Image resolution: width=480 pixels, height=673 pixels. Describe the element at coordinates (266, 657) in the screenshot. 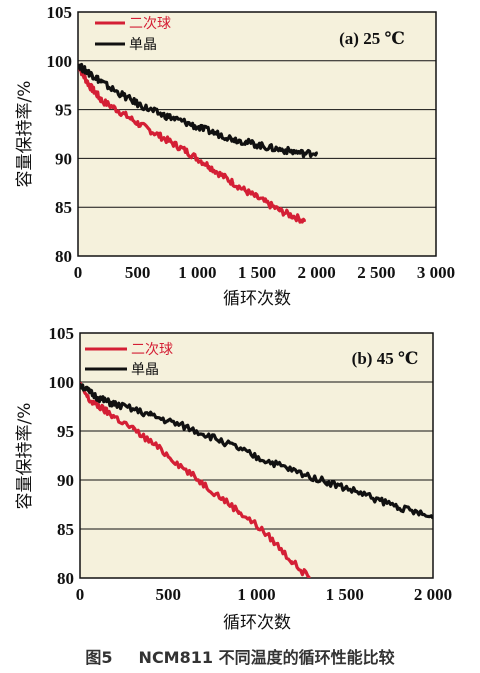

I see `figure-caption-text: NCM811 不同温度的循环性能比较` at that location.